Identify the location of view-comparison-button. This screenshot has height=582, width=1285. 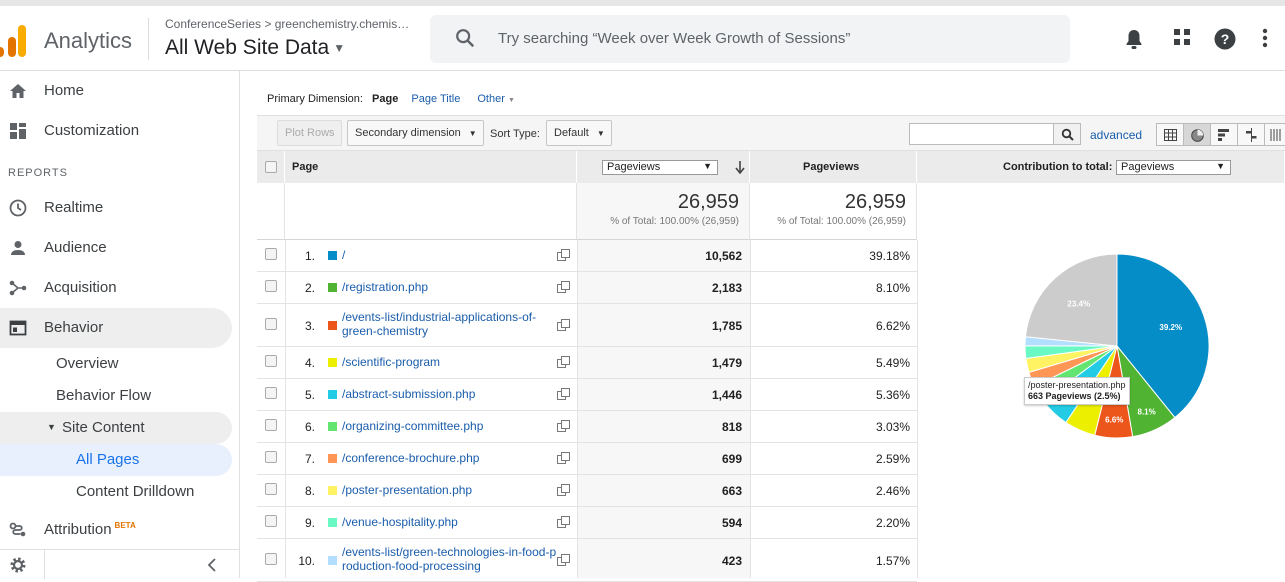
(1251, 134).